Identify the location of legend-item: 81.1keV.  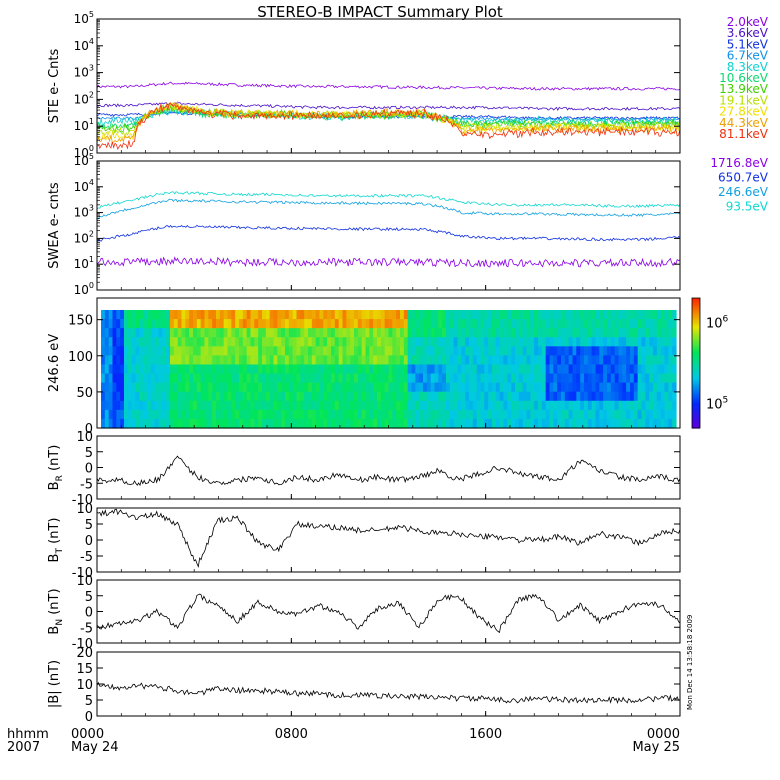
(744, 134).